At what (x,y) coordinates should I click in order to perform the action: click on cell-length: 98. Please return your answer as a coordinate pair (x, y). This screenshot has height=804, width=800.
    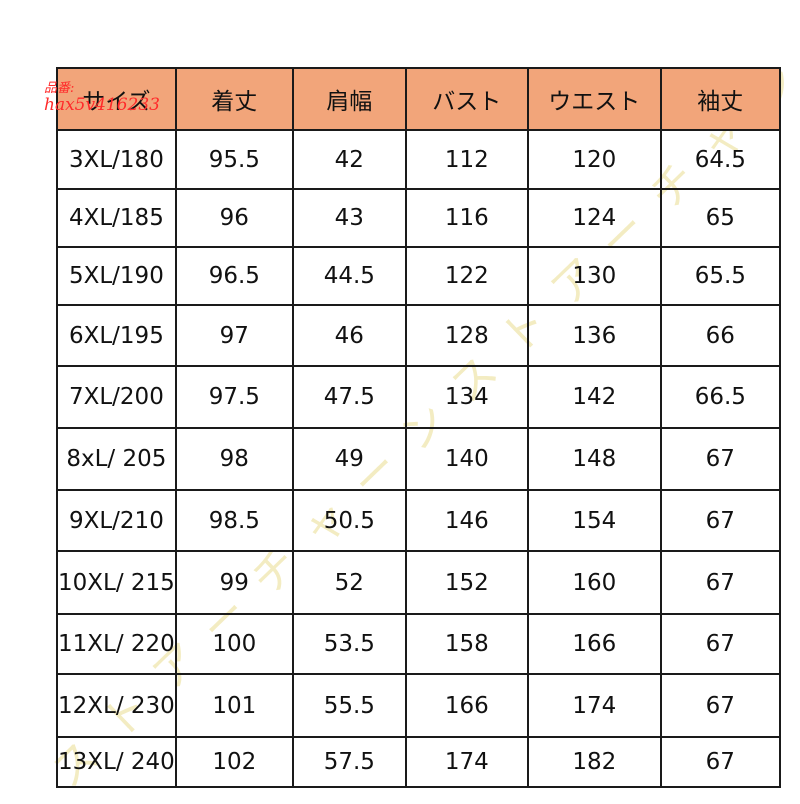
    Looking at the image, I should click on (234, 459).